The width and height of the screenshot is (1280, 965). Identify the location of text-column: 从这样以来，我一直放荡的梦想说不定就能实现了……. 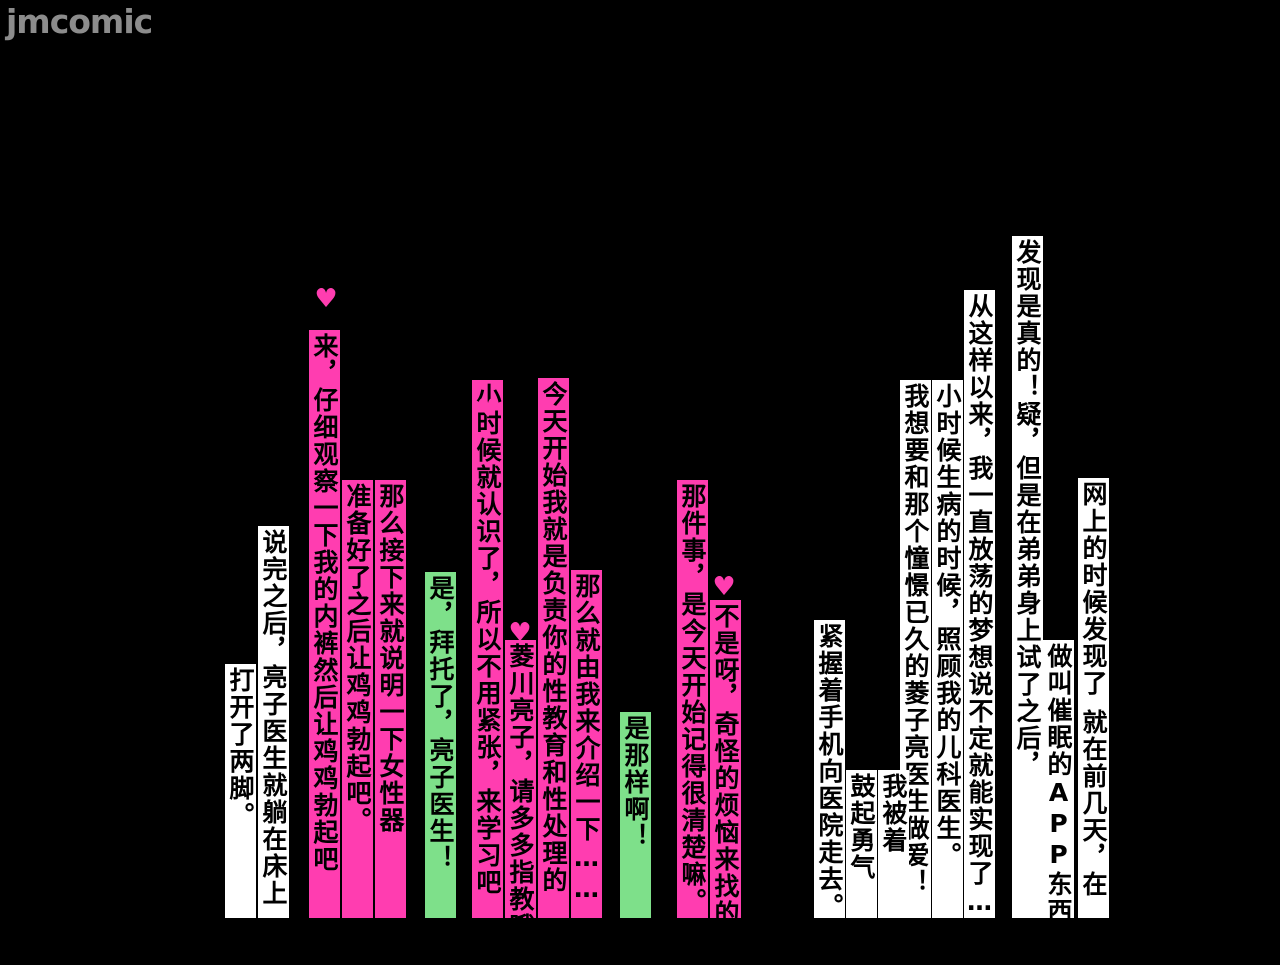
(979, 604).